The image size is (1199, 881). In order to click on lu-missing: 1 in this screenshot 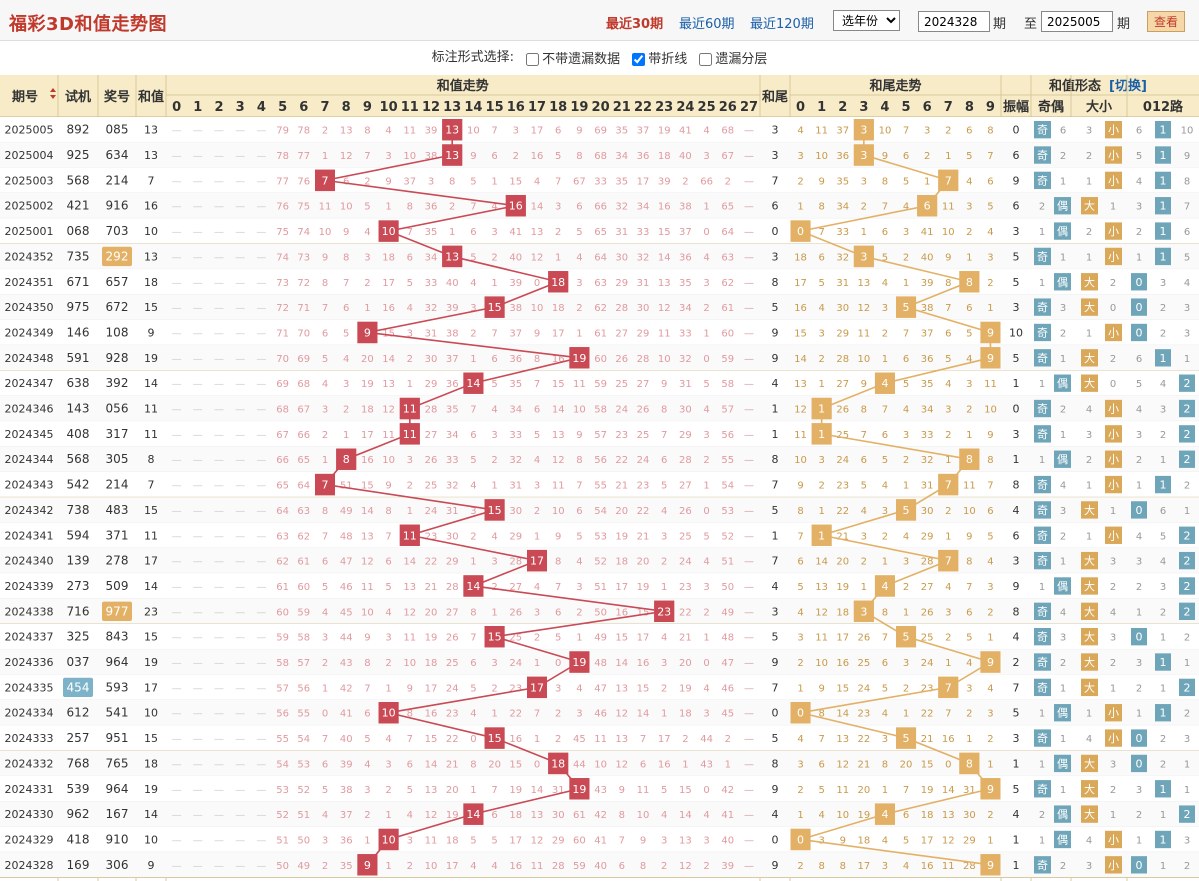, I will do `click(1163, 460)`.